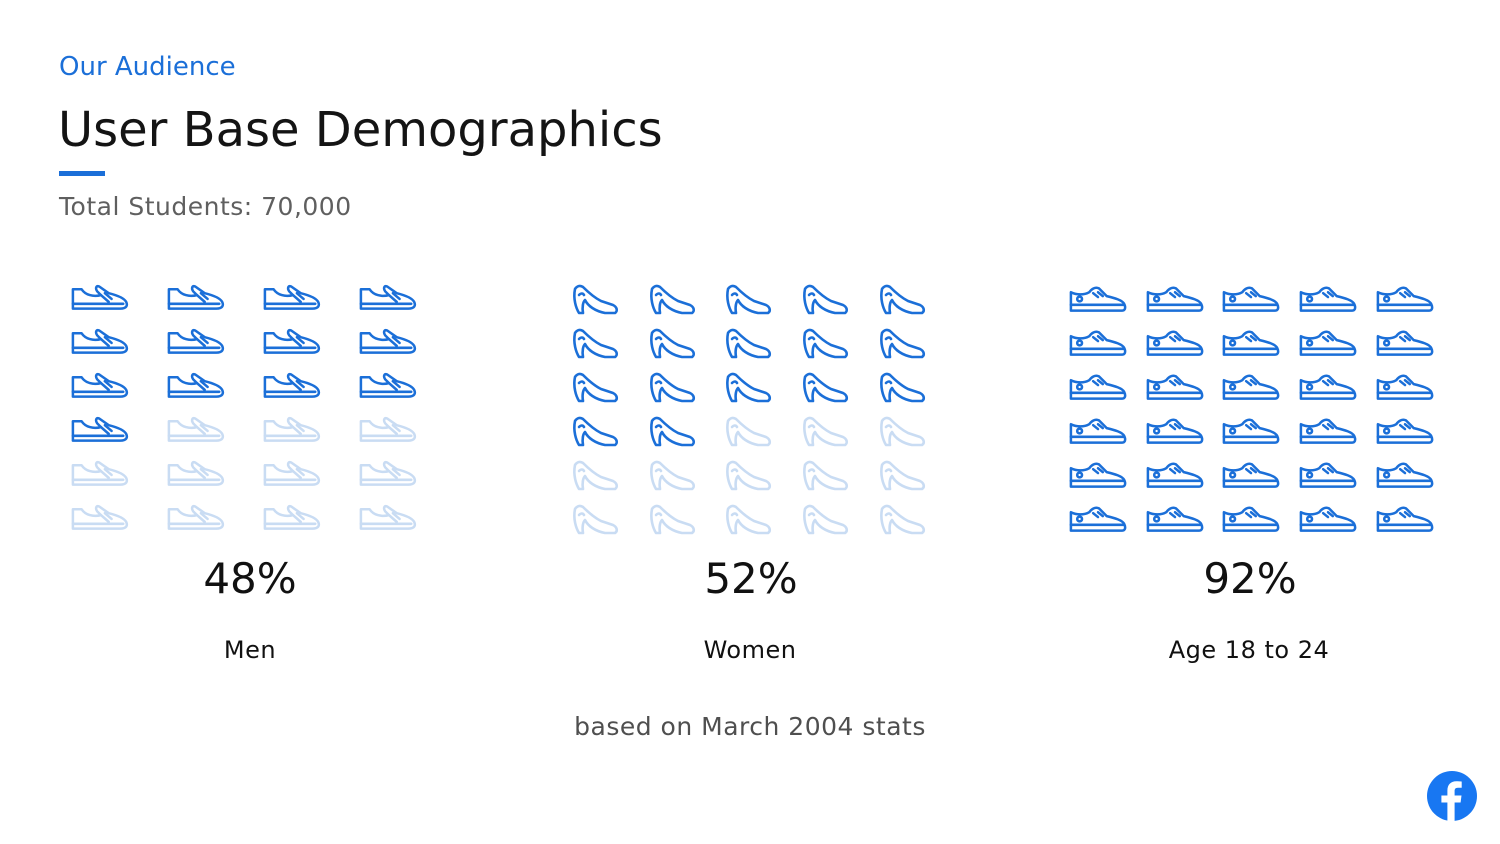 The width and height of the screenshot is (1500, 844). Describe the element at coordinates (250, 650) in the screenshot. I see `men-label: Men` at that location.